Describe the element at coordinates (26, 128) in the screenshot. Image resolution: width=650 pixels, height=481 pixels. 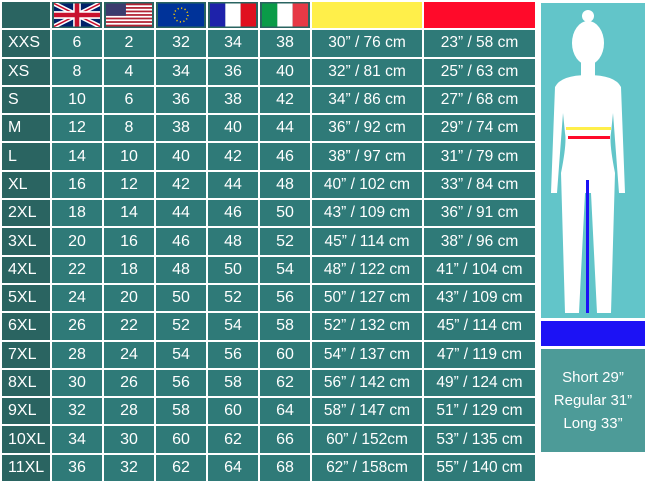
I see `cell-size: M` at that location.